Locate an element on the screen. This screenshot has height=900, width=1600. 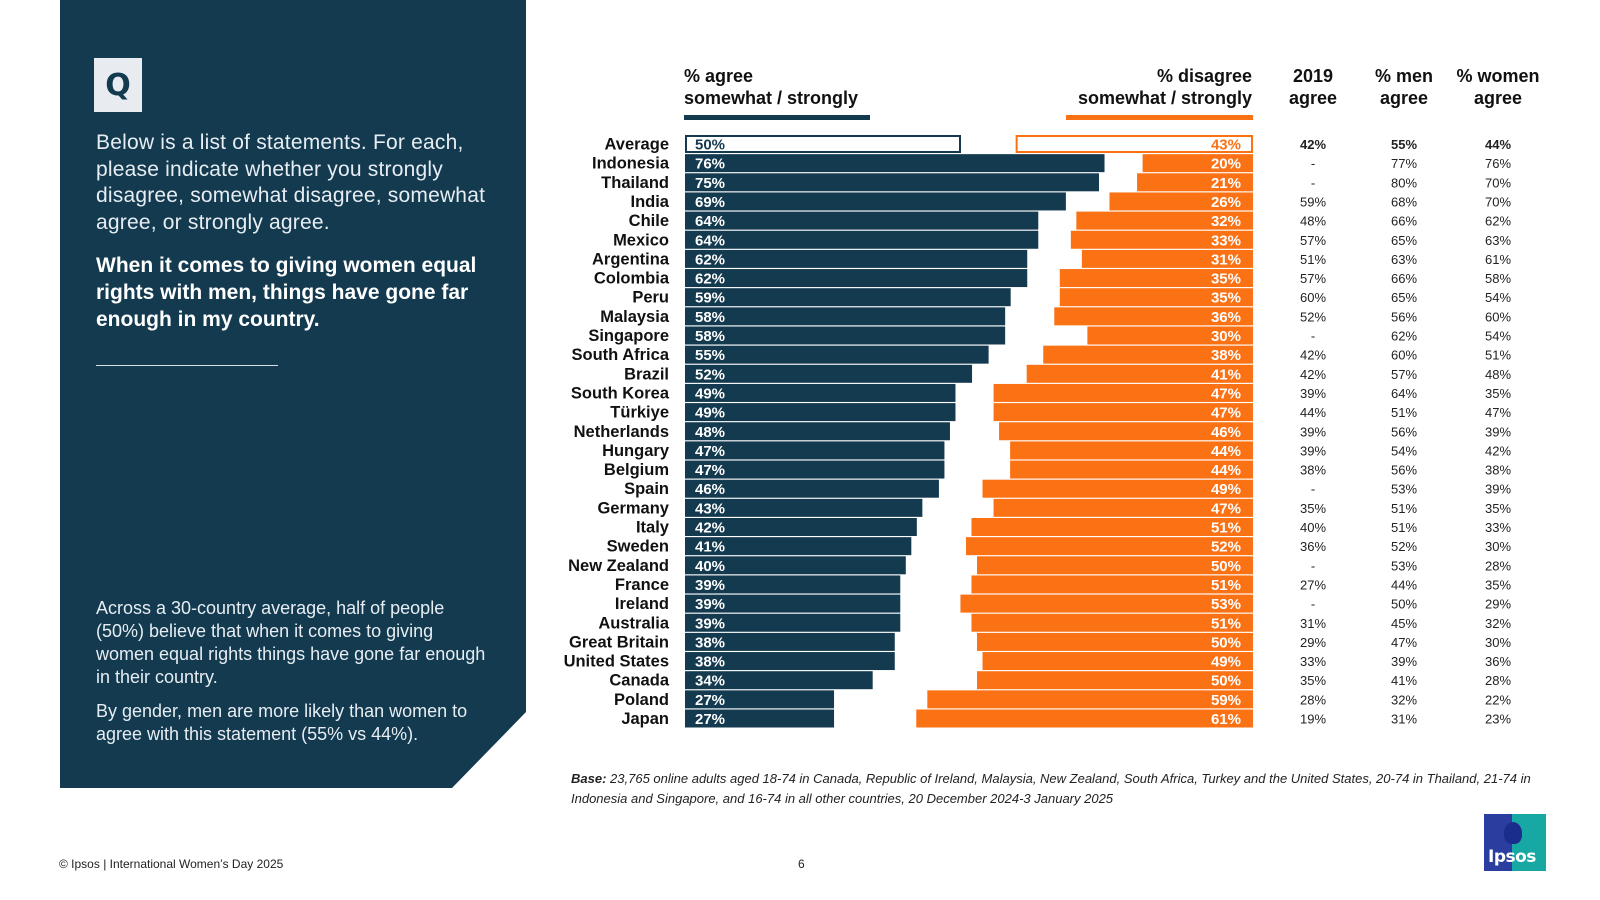
agree-value-chile: 64% is located at coordinates (710, 221).